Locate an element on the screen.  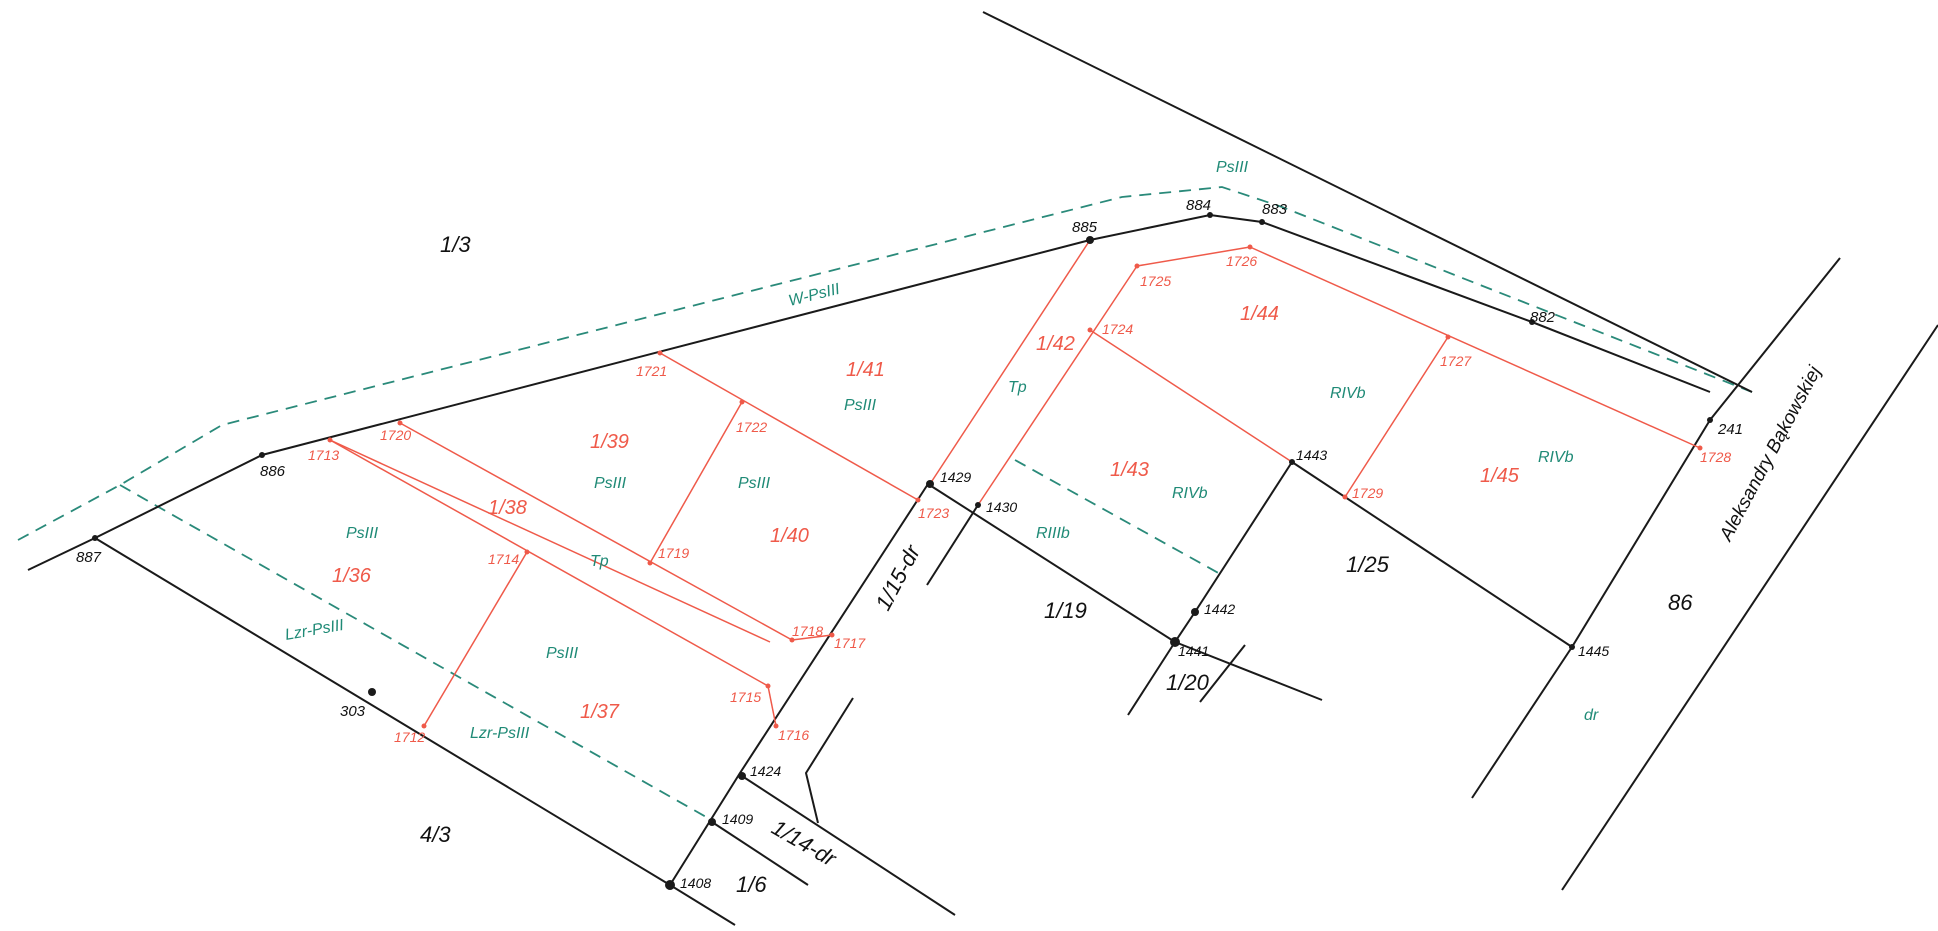
point-label-1408: 1408 is located at coordinates (695, 883).